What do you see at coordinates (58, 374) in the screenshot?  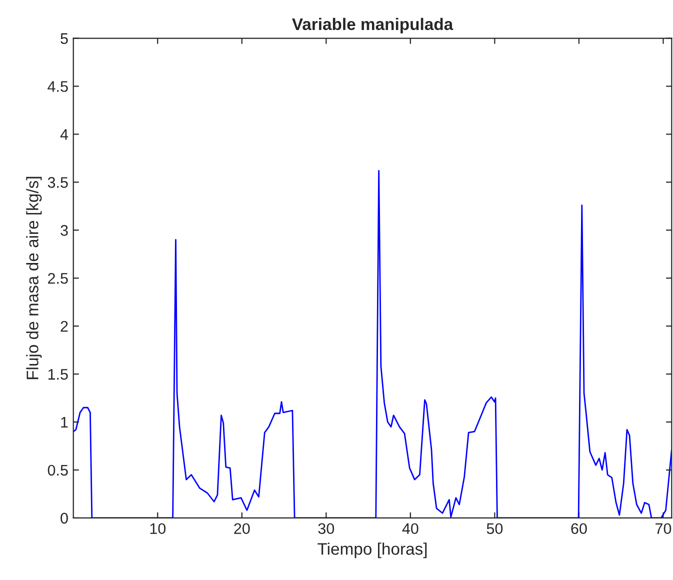 I see `y-tick-label: 1.5` at bounding box center [58, 374].